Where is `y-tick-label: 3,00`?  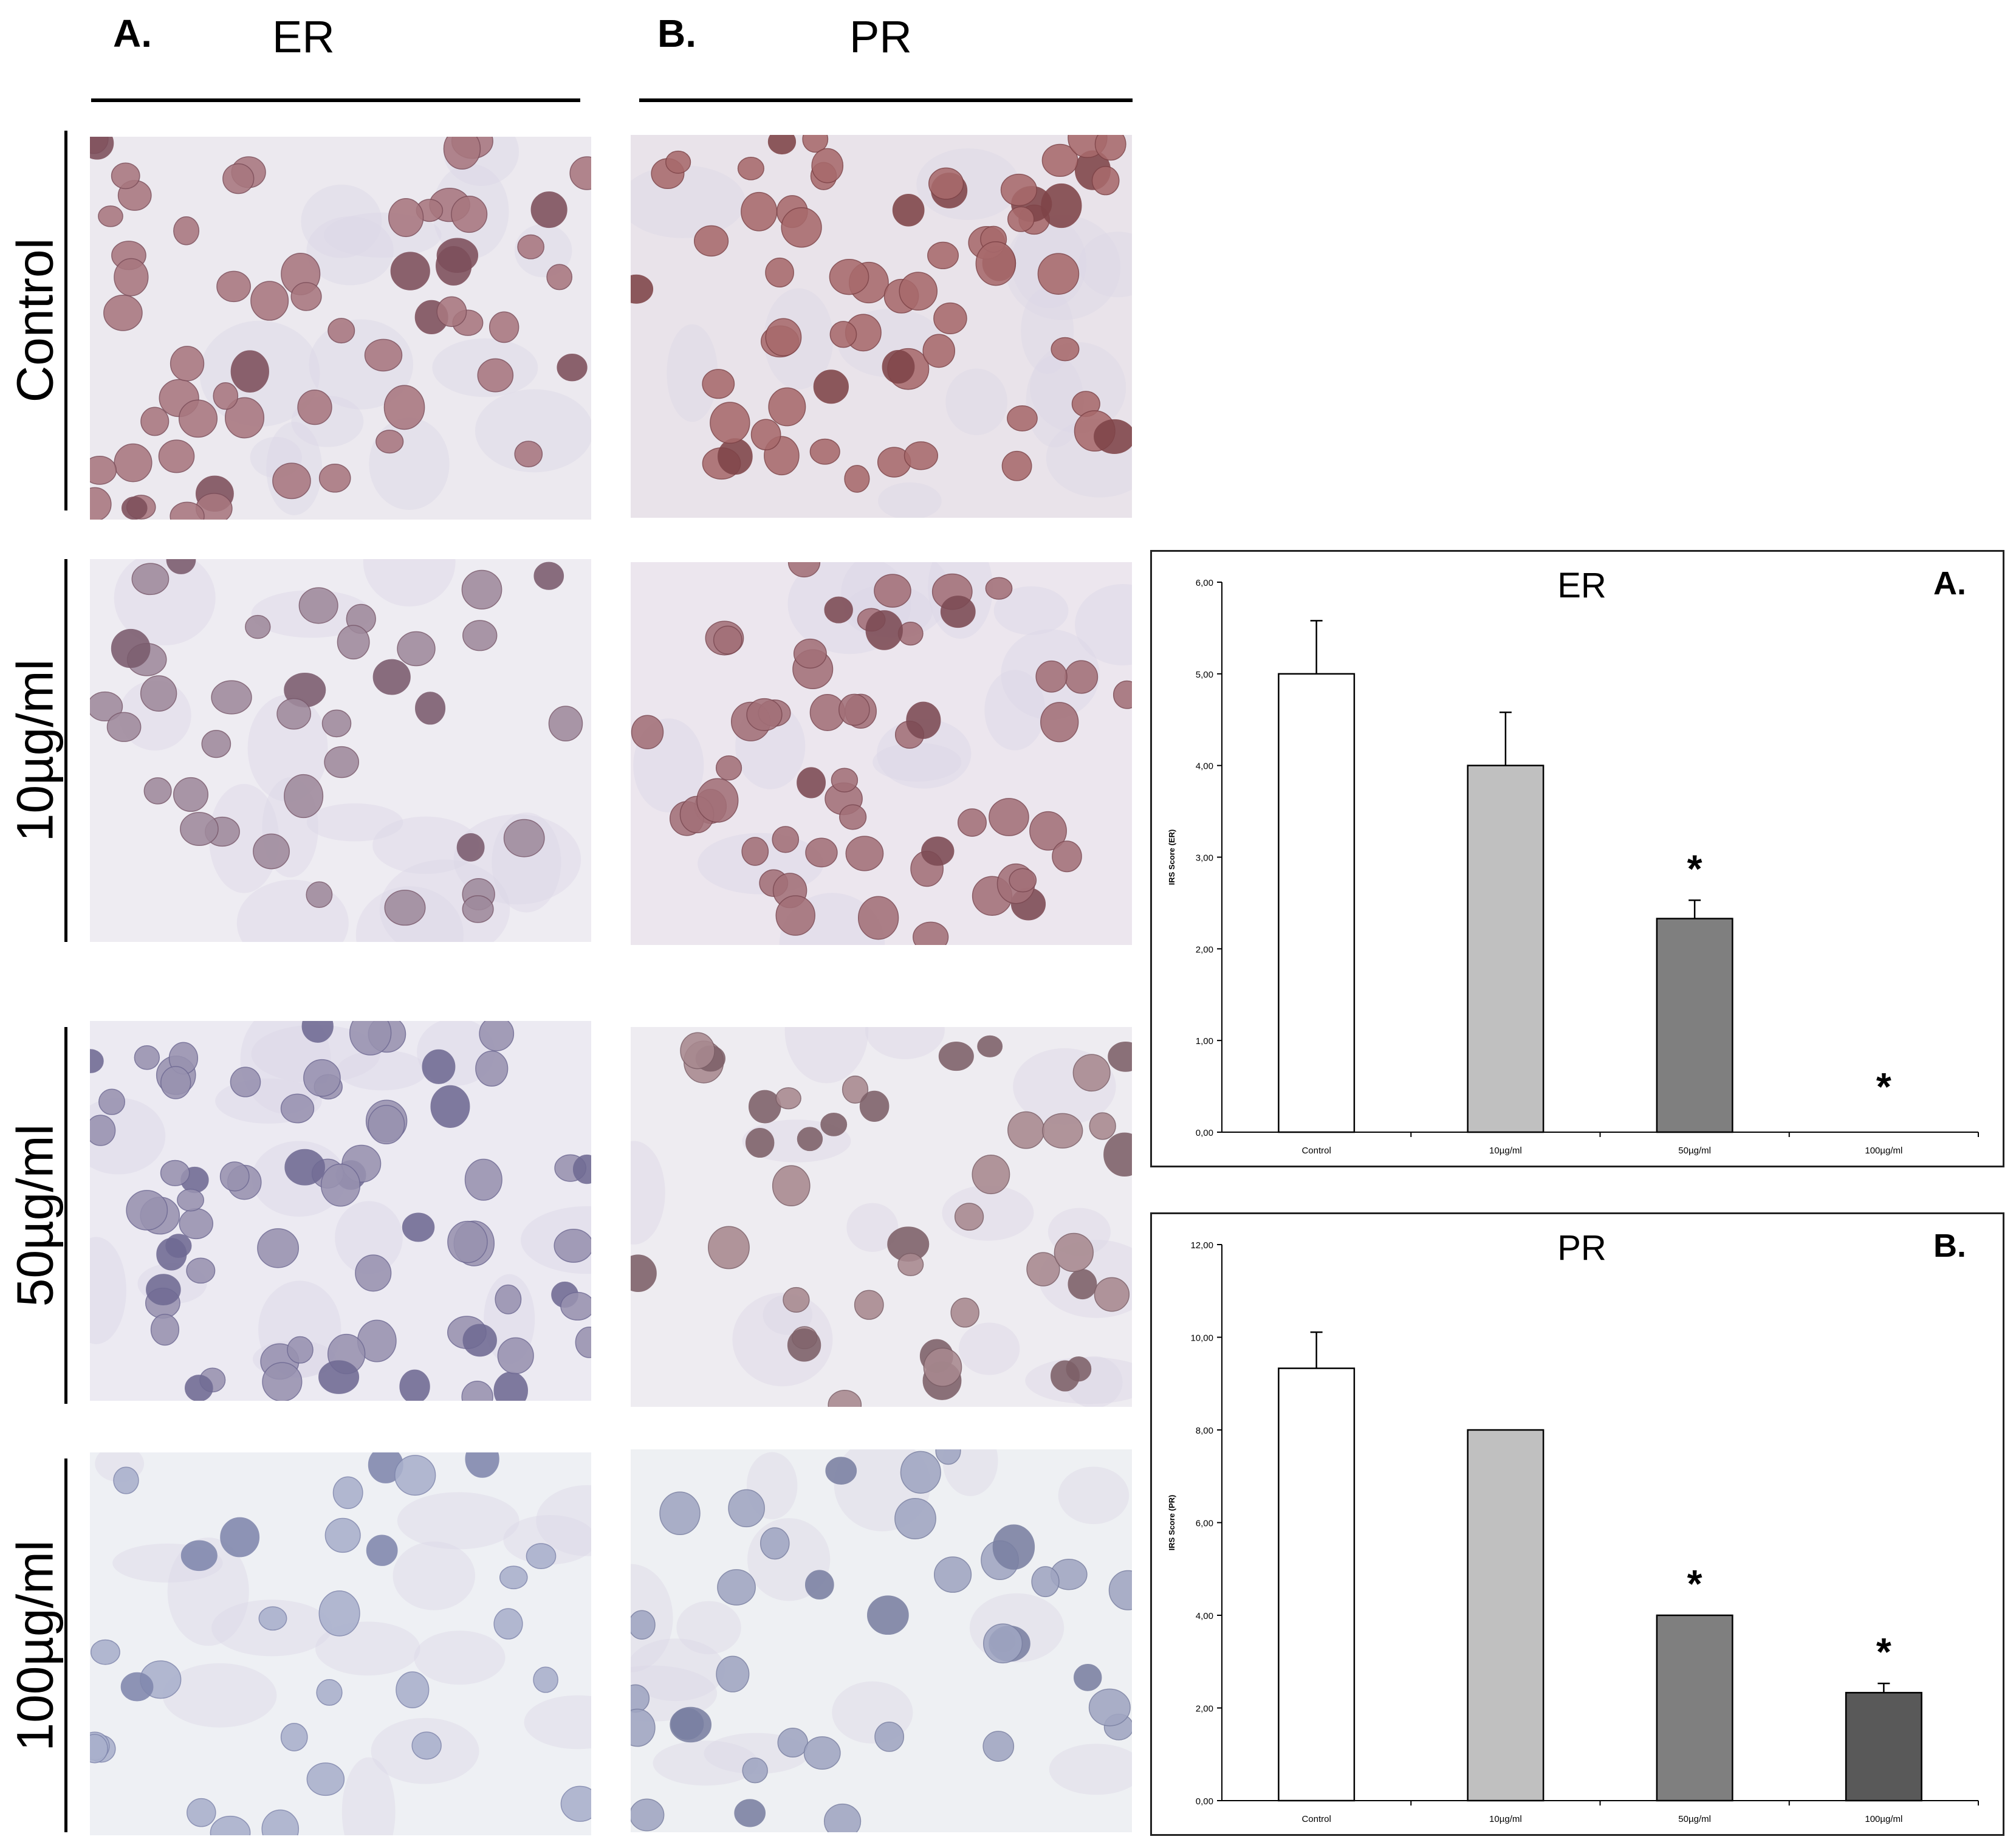 y-tick-label: 3,00 is located at coordinates (1204, 859).